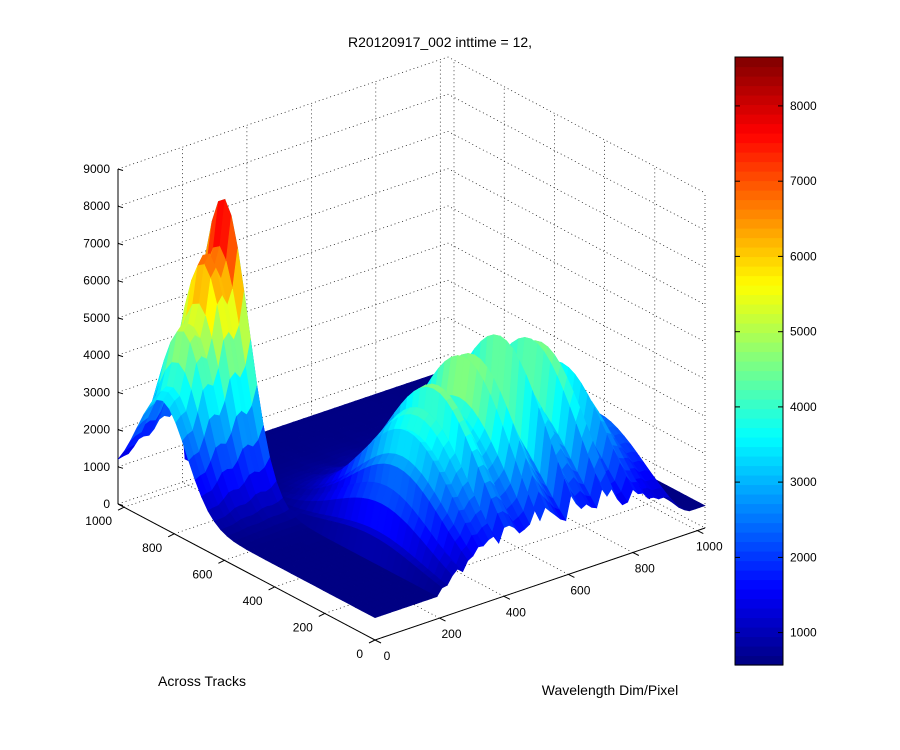 This screenshot has width=900, height=750. Describe the element at coordinates (516, 612) in the screenshot. I see `x-tick-label: 400` at that location.